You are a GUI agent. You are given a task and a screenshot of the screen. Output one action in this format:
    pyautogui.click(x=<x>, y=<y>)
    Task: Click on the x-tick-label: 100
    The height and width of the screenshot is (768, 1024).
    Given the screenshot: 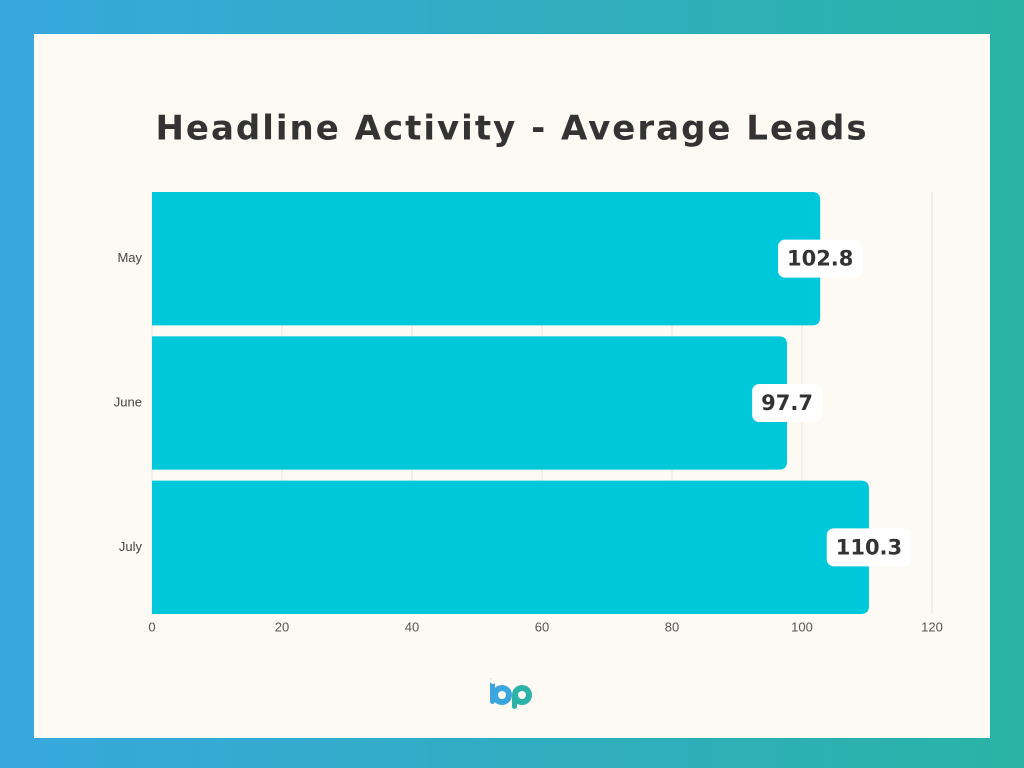 What is the action you would take?
    pyautogui.click(x=802, y=626)
    